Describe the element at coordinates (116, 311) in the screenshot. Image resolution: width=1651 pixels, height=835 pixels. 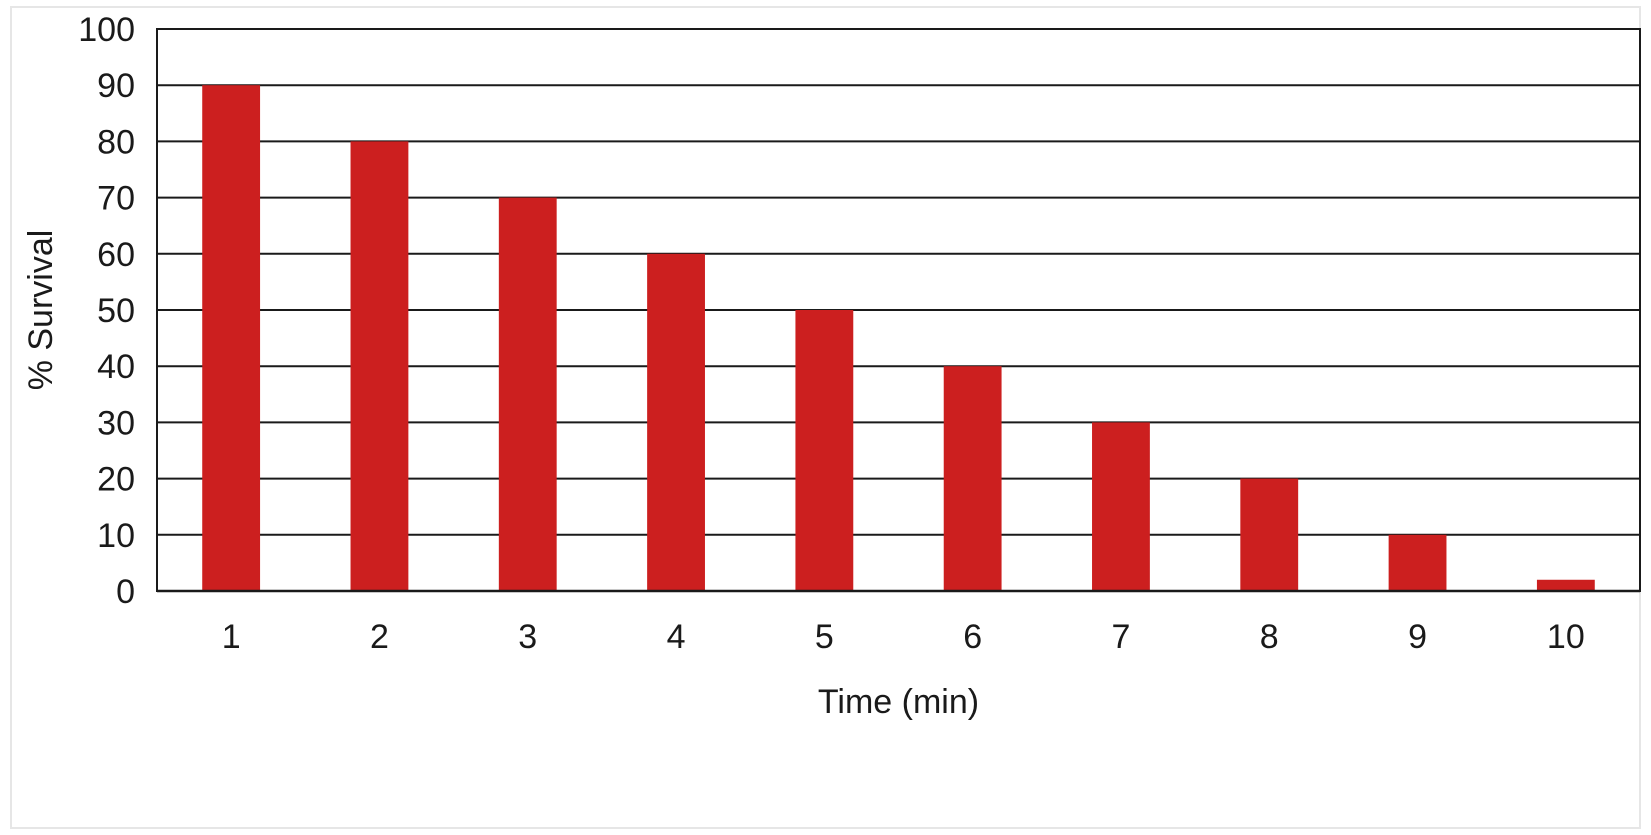
I see `y-tick-label: 50` at that location.